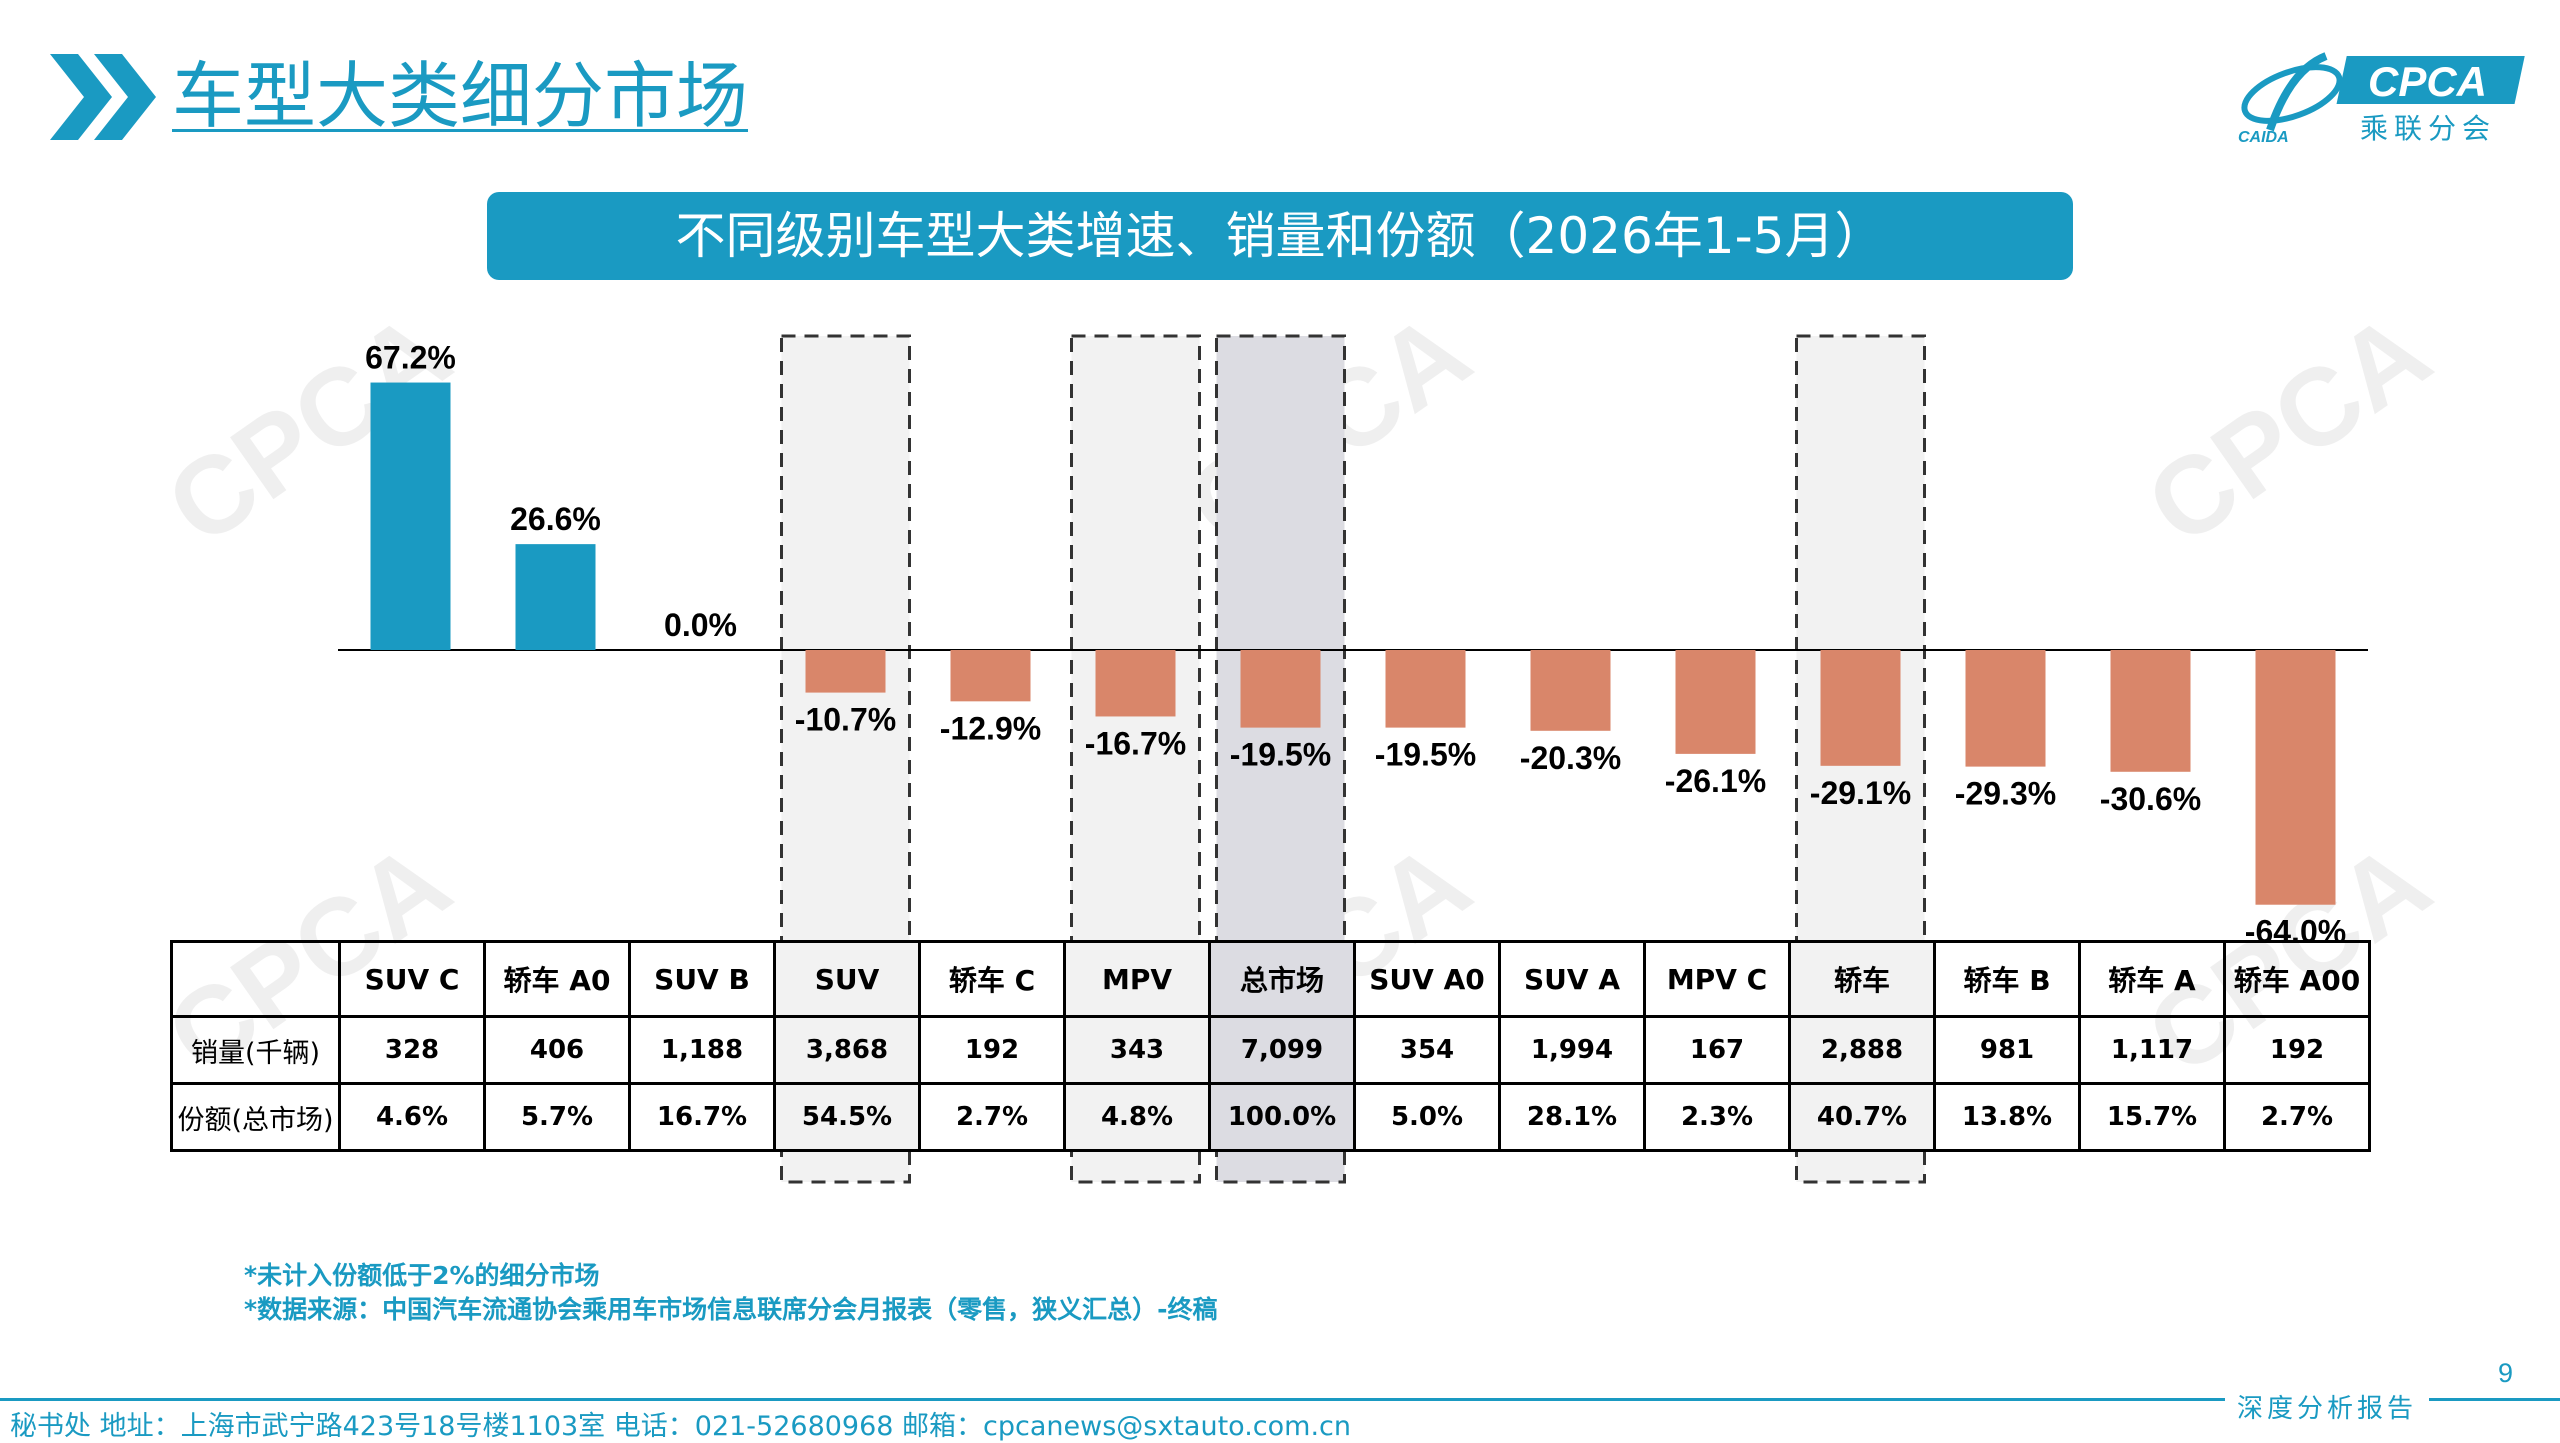  What do you see at coordinates (557, 1050) in the screenshot?
I see `table-cell: 406` at bounding box center [557, 1050].